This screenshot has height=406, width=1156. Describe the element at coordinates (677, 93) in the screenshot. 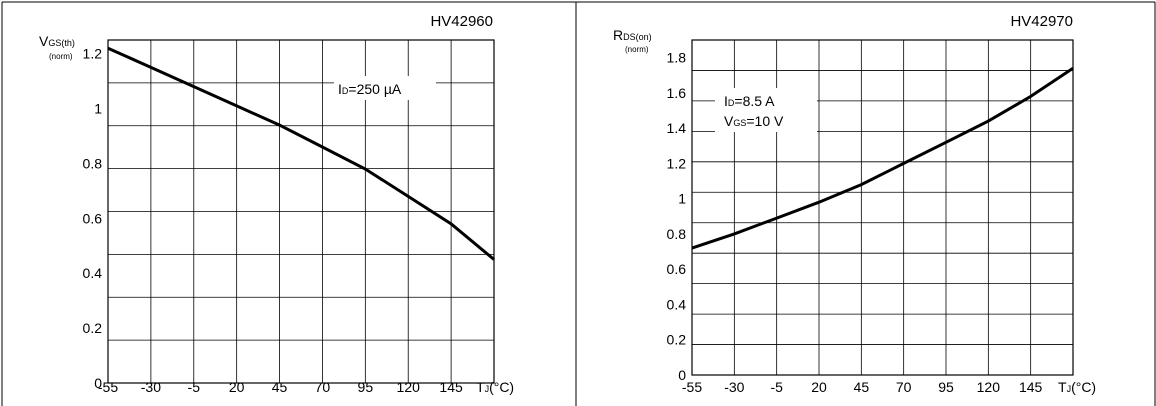

I see `y-tick-label: 1.6` at that location.